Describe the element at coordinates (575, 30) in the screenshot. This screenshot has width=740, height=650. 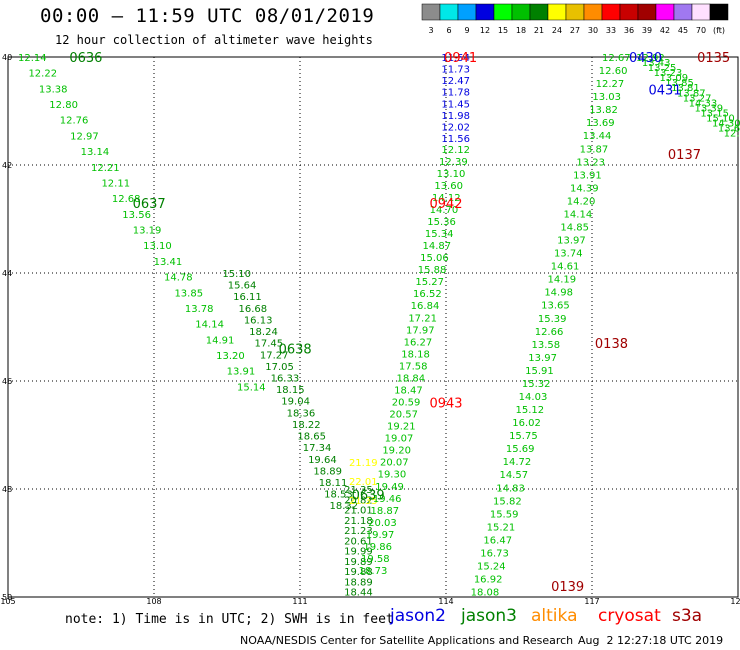
I see `color-scale-label: 27` at that location.